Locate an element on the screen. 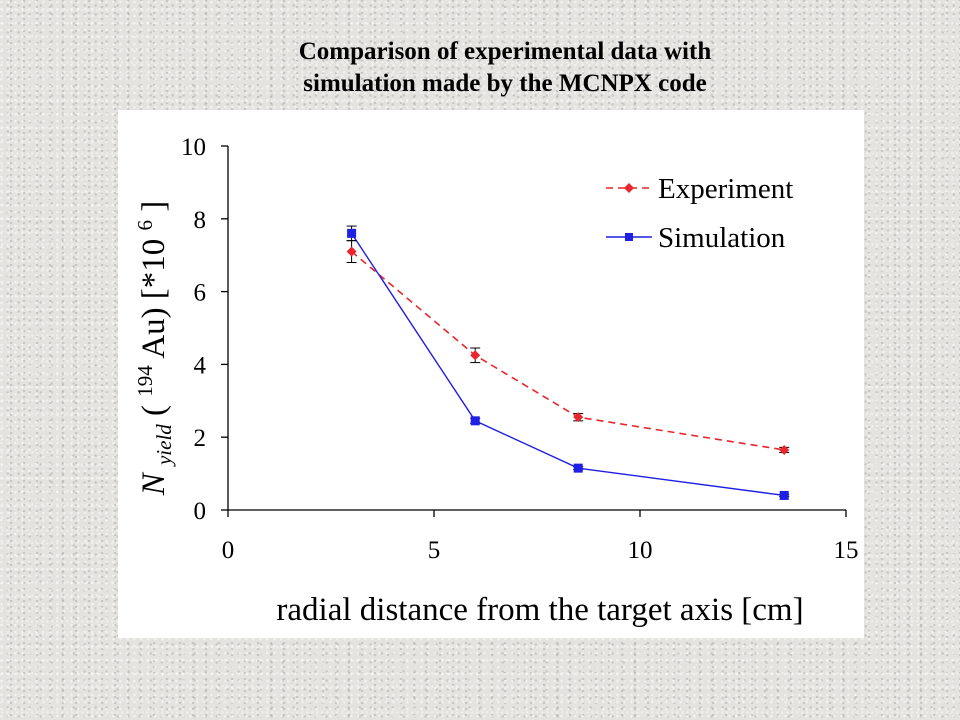 The width and height of the screenshot is (960, 720). y-tick-label: 10 is located at coordinates (193, 147).